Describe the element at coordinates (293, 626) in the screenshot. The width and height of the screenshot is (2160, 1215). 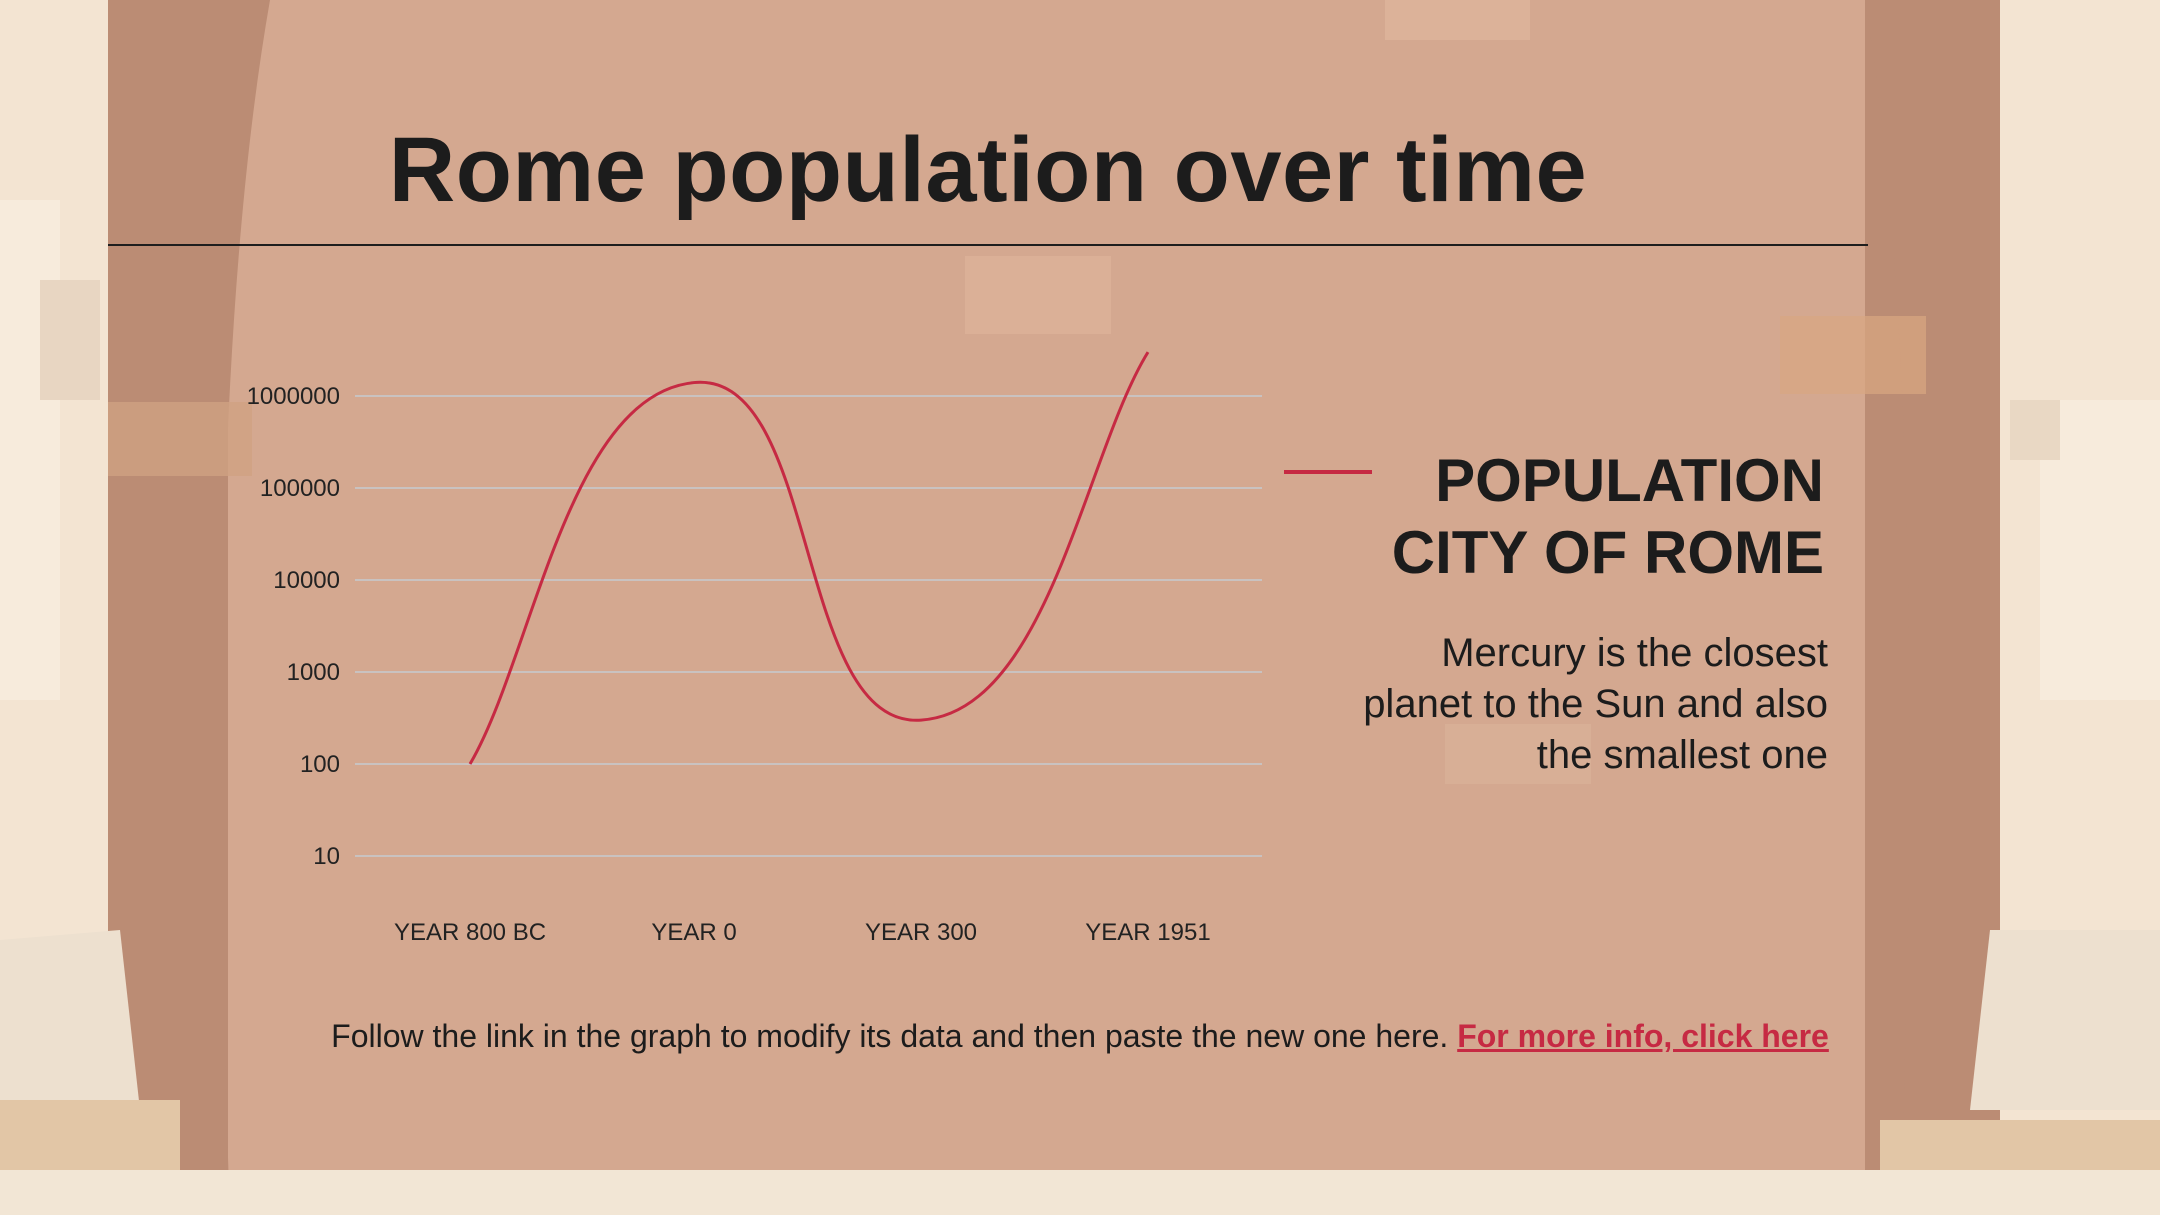
I see `y-axis-ticks: 10 100 1000 10000 100000 1000000` at that location.